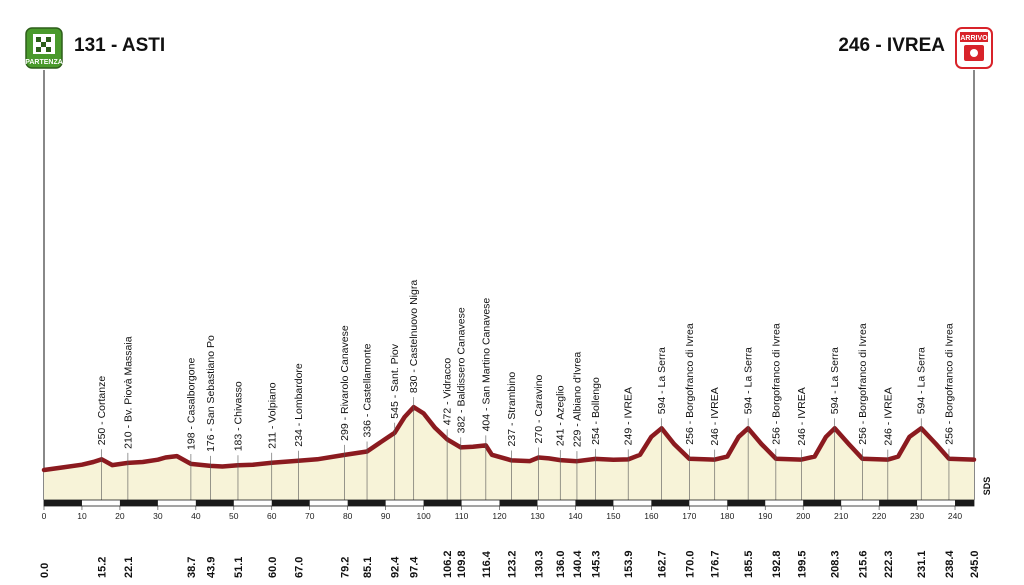  What do you see at coordinates (462, 564) in the screenshot?
I see `km-mark-label: 109.8` at bounding box center [462, 564].